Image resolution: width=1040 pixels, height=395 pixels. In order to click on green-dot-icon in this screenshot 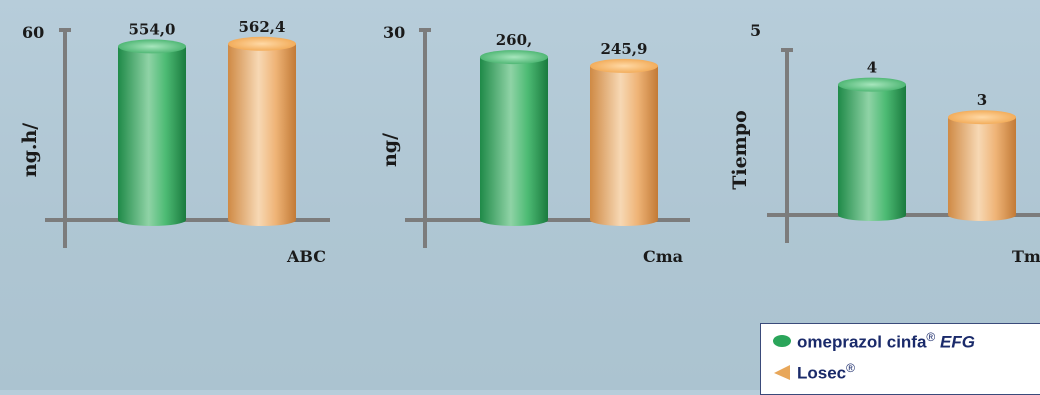, I will do `click(782, 341)`.